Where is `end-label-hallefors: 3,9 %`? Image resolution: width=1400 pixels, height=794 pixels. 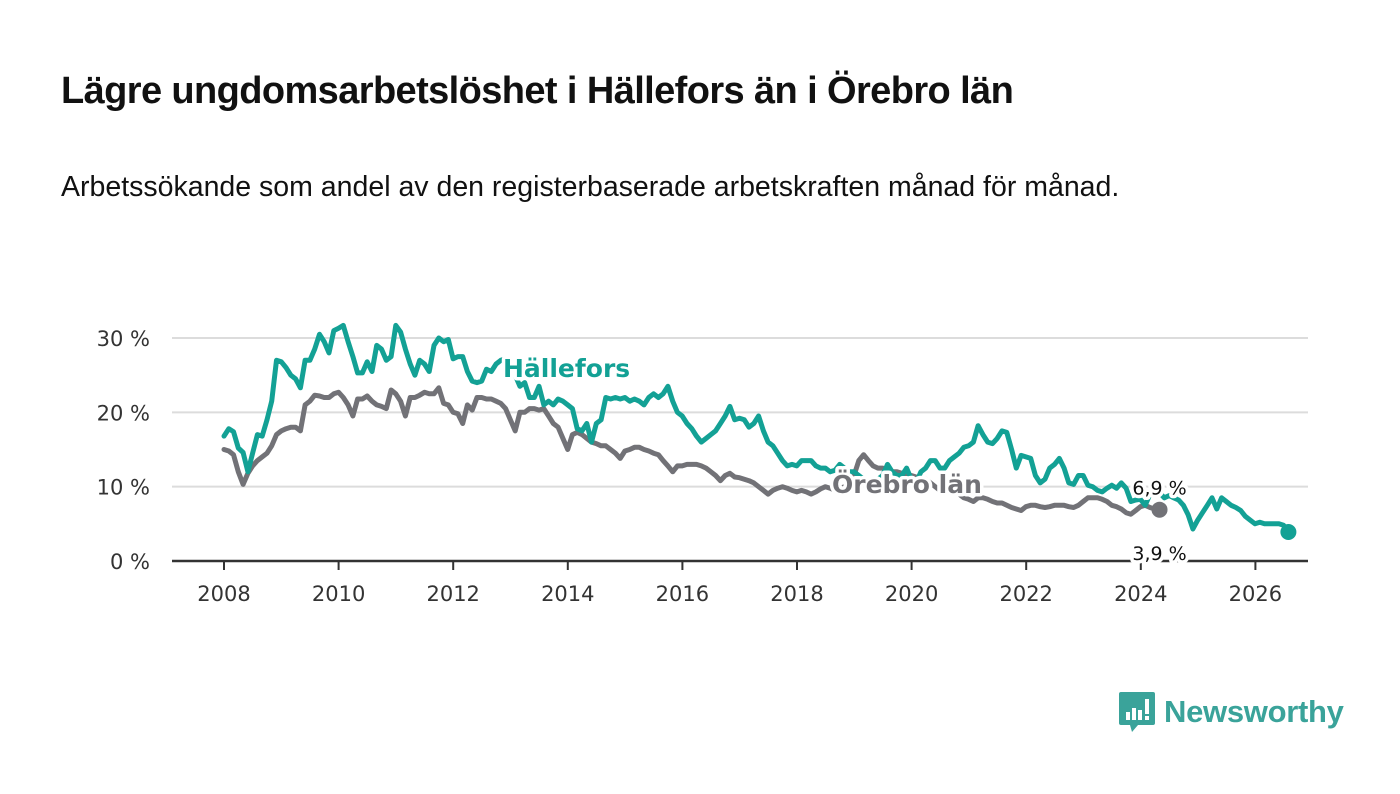 end-label-hallefors: 3,9 % is located at coordinates (1159, 554).